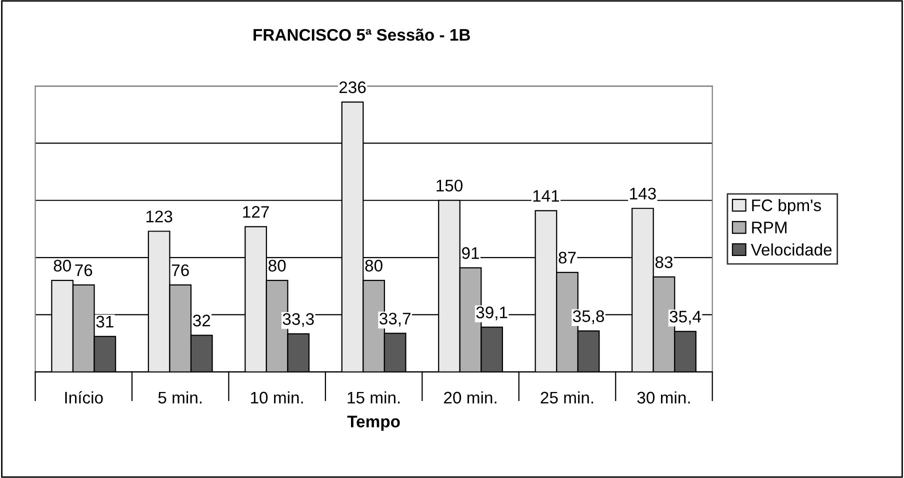 The image size is (904, 478). I want to click on x-tick-label: 15 min., so click(374, 397).